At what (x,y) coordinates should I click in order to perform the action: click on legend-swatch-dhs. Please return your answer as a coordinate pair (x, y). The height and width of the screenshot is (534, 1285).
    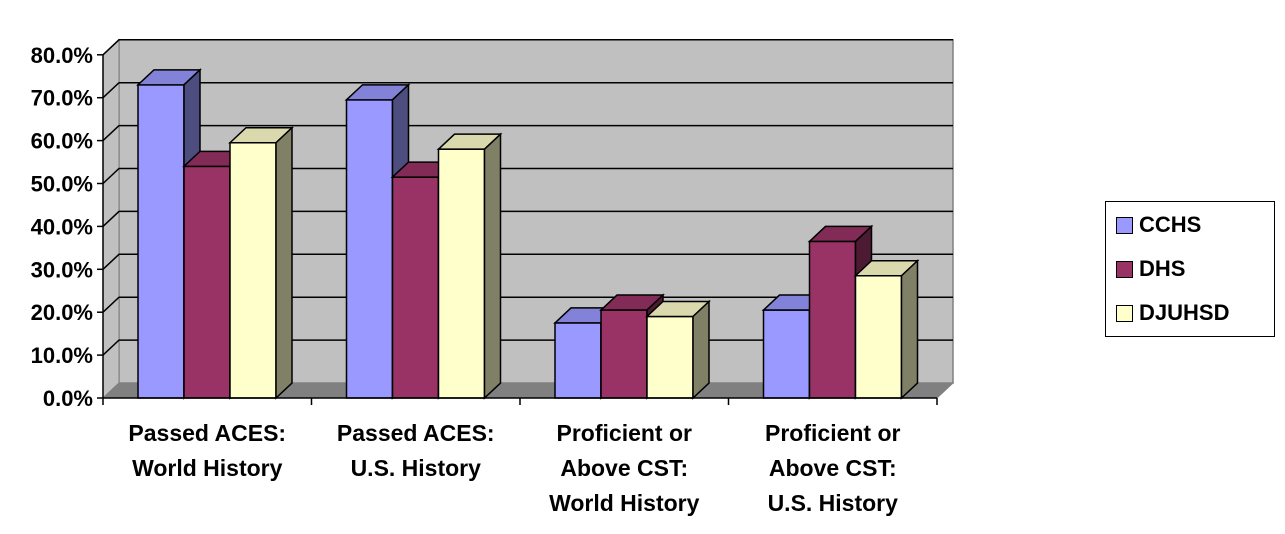
    Looking at the image, I should click on (1124, 269).